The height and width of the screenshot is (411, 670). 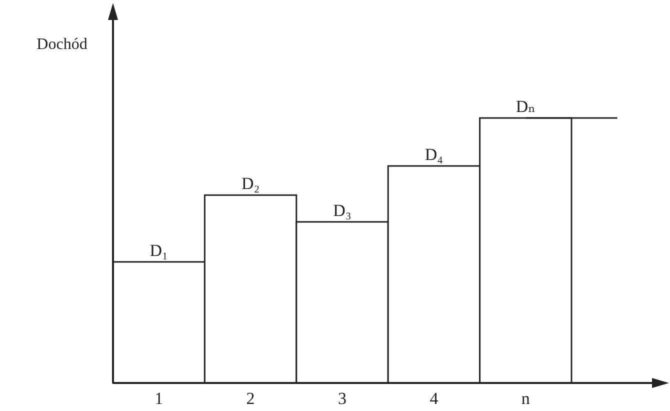 What do you see at coordinates (434, 154) in the screenshot?
I see `annotation: D₄` at bounding box center [434, 154].